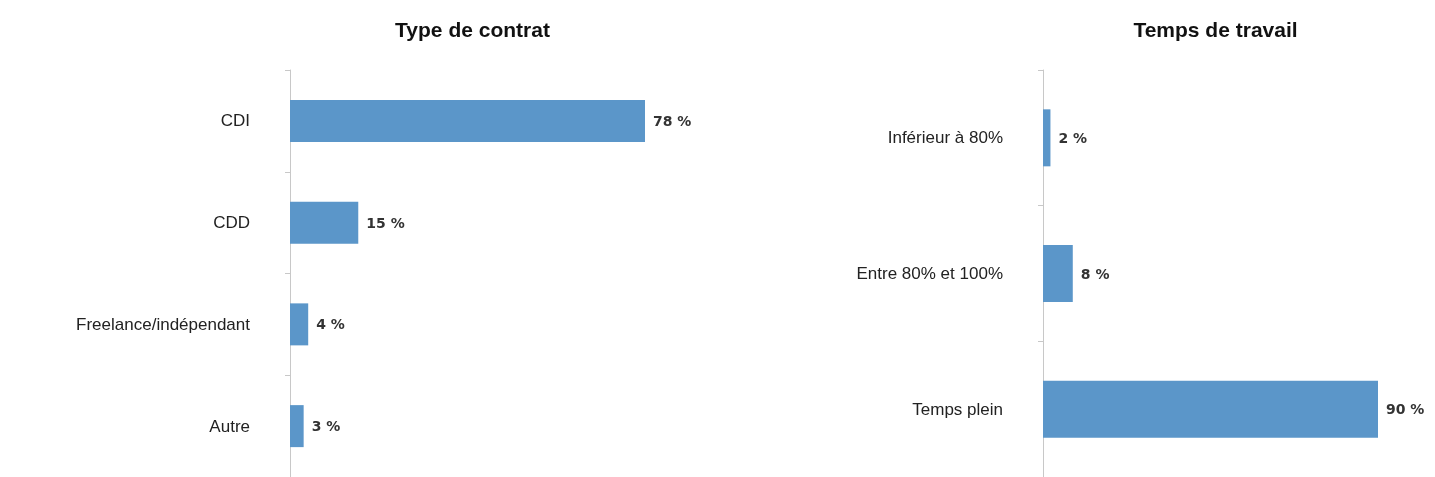 The width and height of the screenshot is (1435, 477). Describe the element at coordinates (231, 223) in the screenshot. I see `y-tick-label: CDD` at that location.